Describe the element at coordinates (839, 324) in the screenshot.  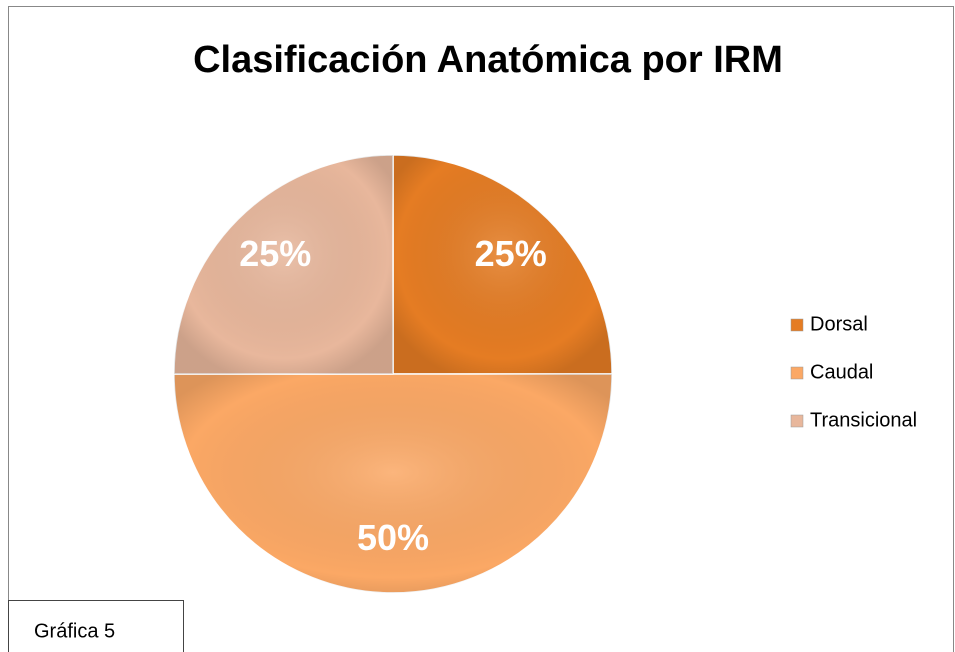
I see `legend-label: Dorsal` at that location.